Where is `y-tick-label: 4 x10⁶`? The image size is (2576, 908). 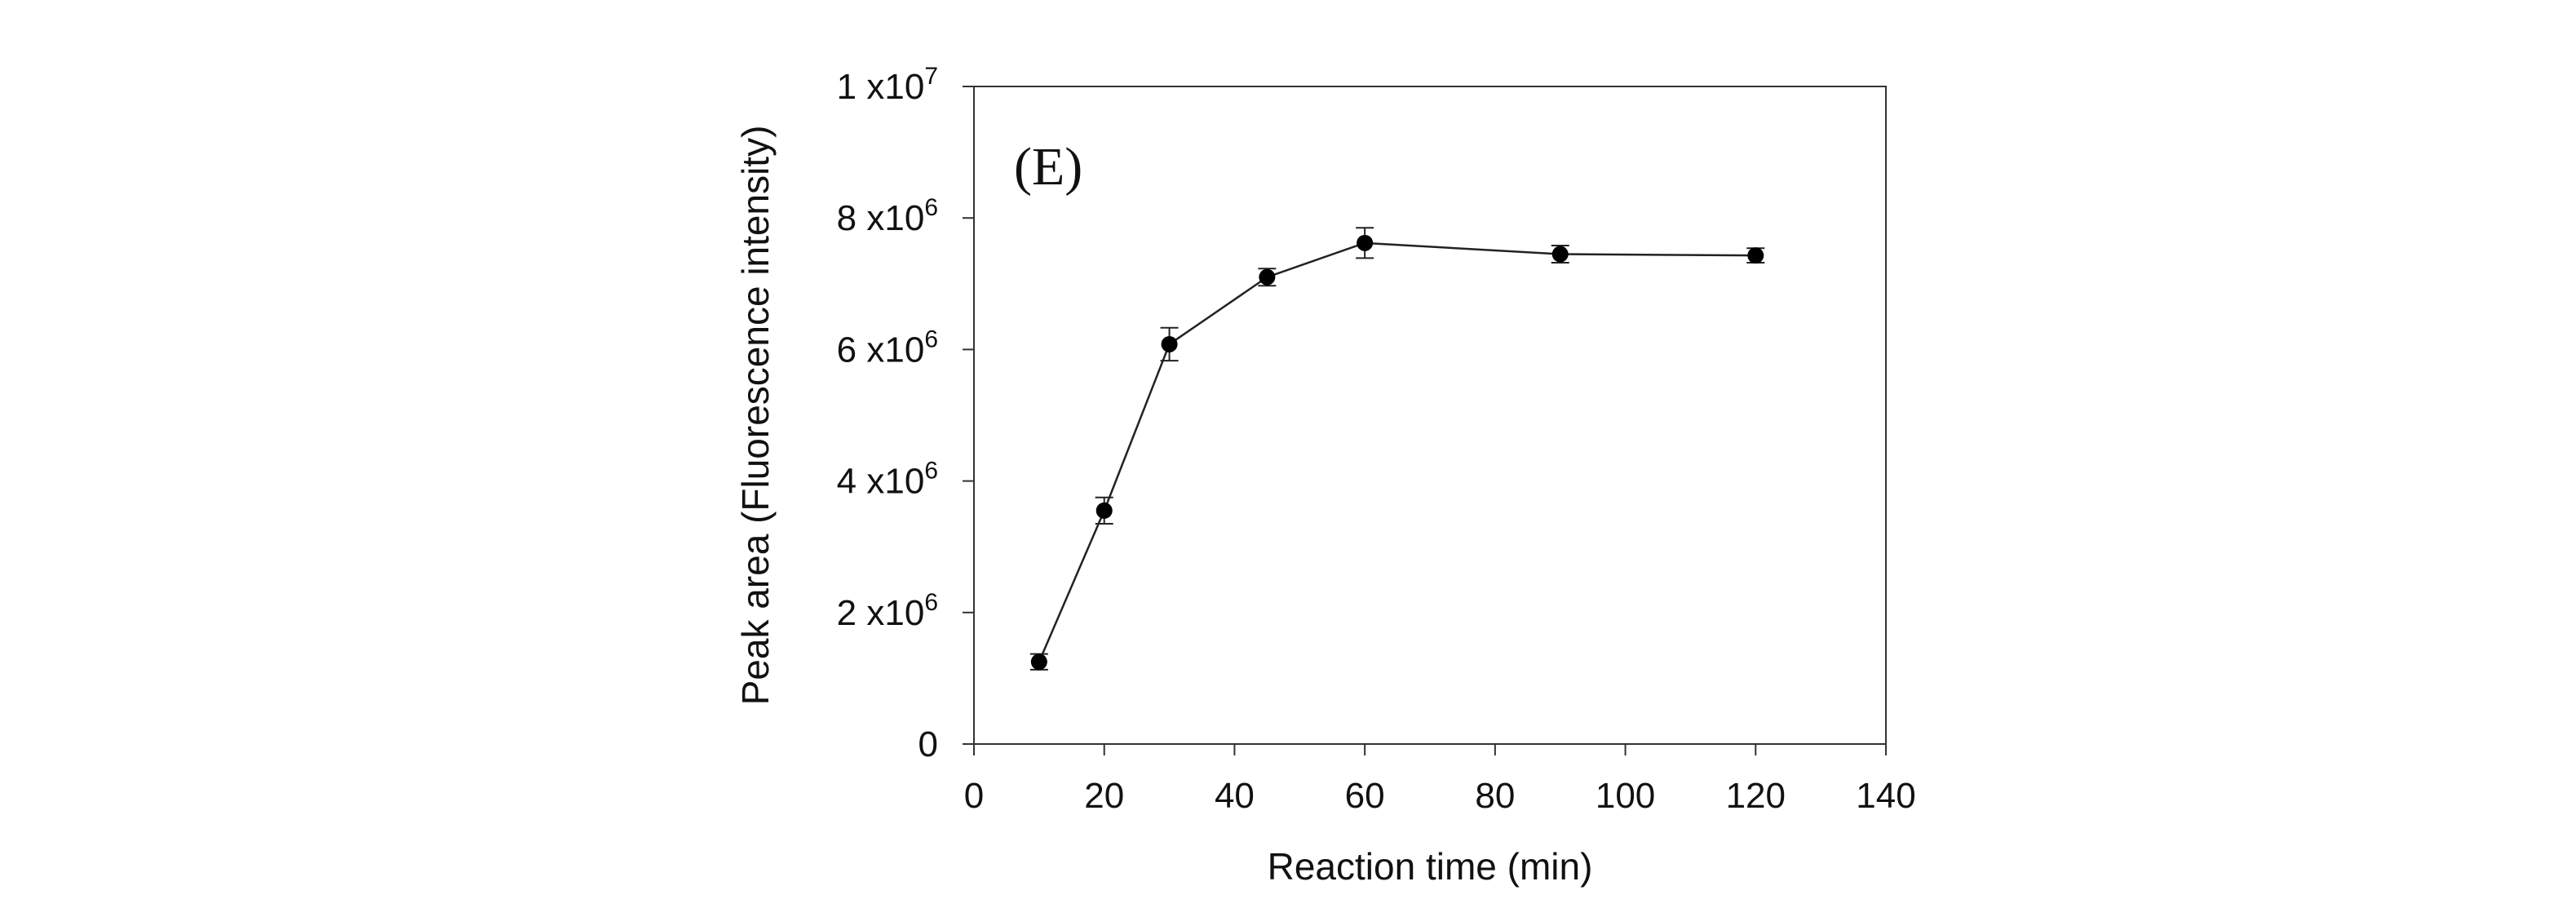 y-tick-label: 4 x10⁶ is located at coordinates (887, 480).